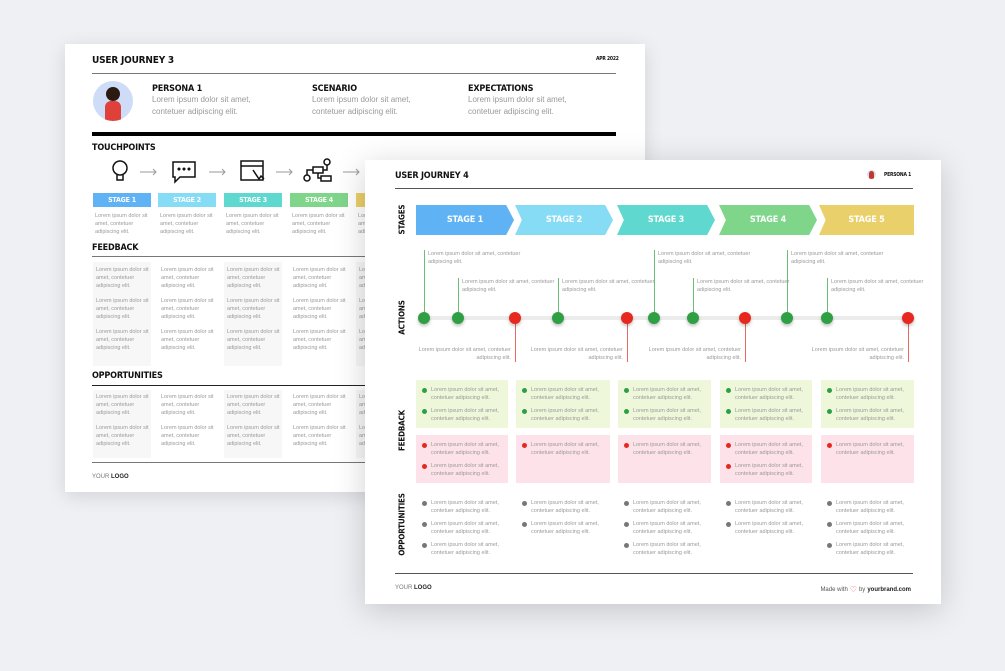  What do you see at coordinates (236, 171) in the screenshot?
I see `touchpoint-icons` at bounding box center [236, 171].